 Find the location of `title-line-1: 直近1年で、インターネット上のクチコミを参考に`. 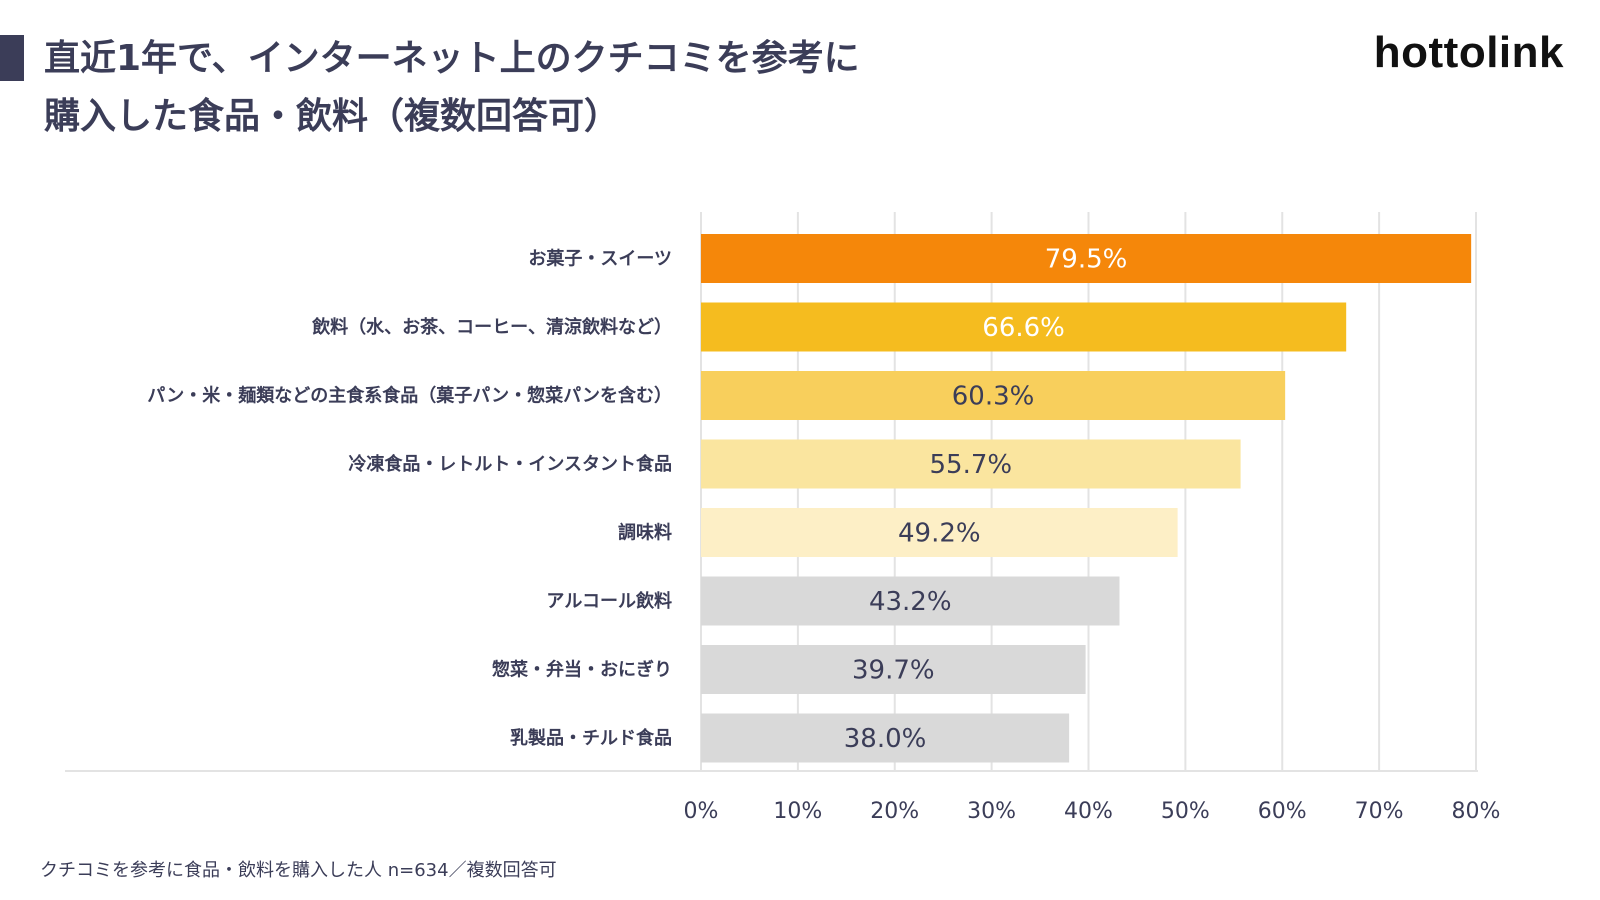

title-line-1: 直近1年で、インターネット上のクチコミを参考に is located at coordinates (452, 58).